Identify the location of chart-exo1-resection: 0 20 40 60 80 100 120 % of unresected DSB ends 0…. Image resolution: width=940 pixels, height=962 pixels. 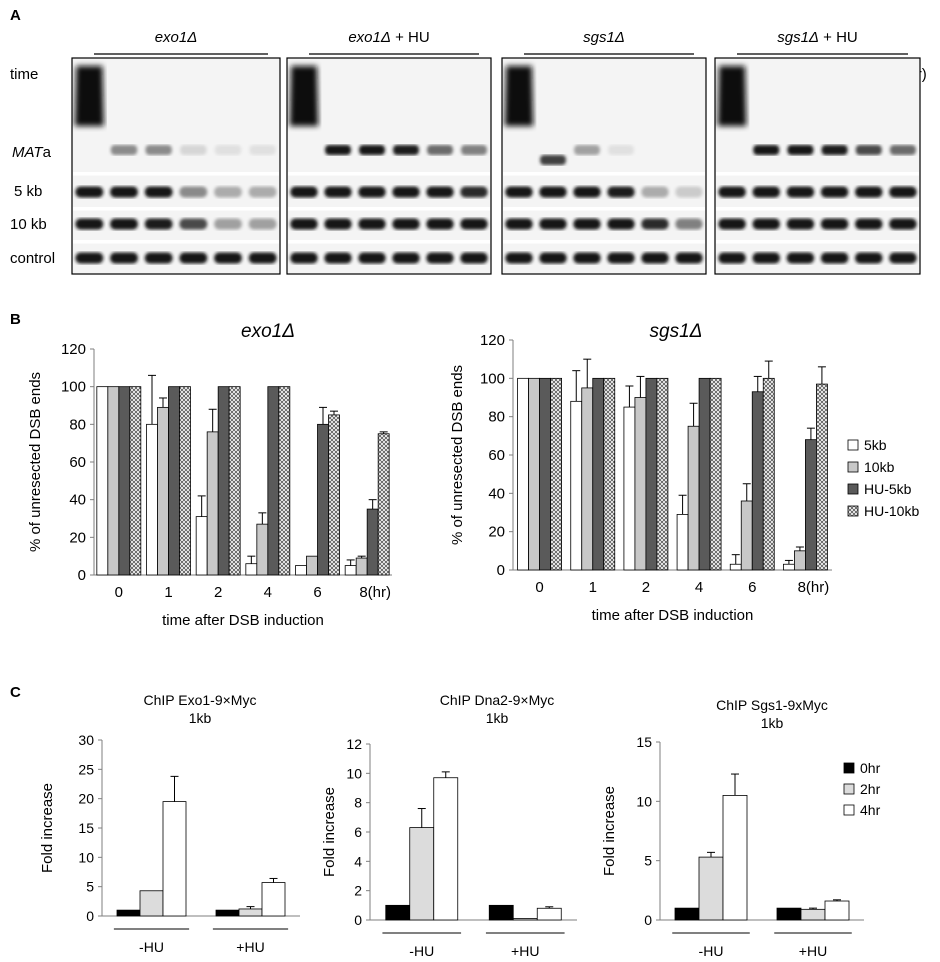
(209, 475).